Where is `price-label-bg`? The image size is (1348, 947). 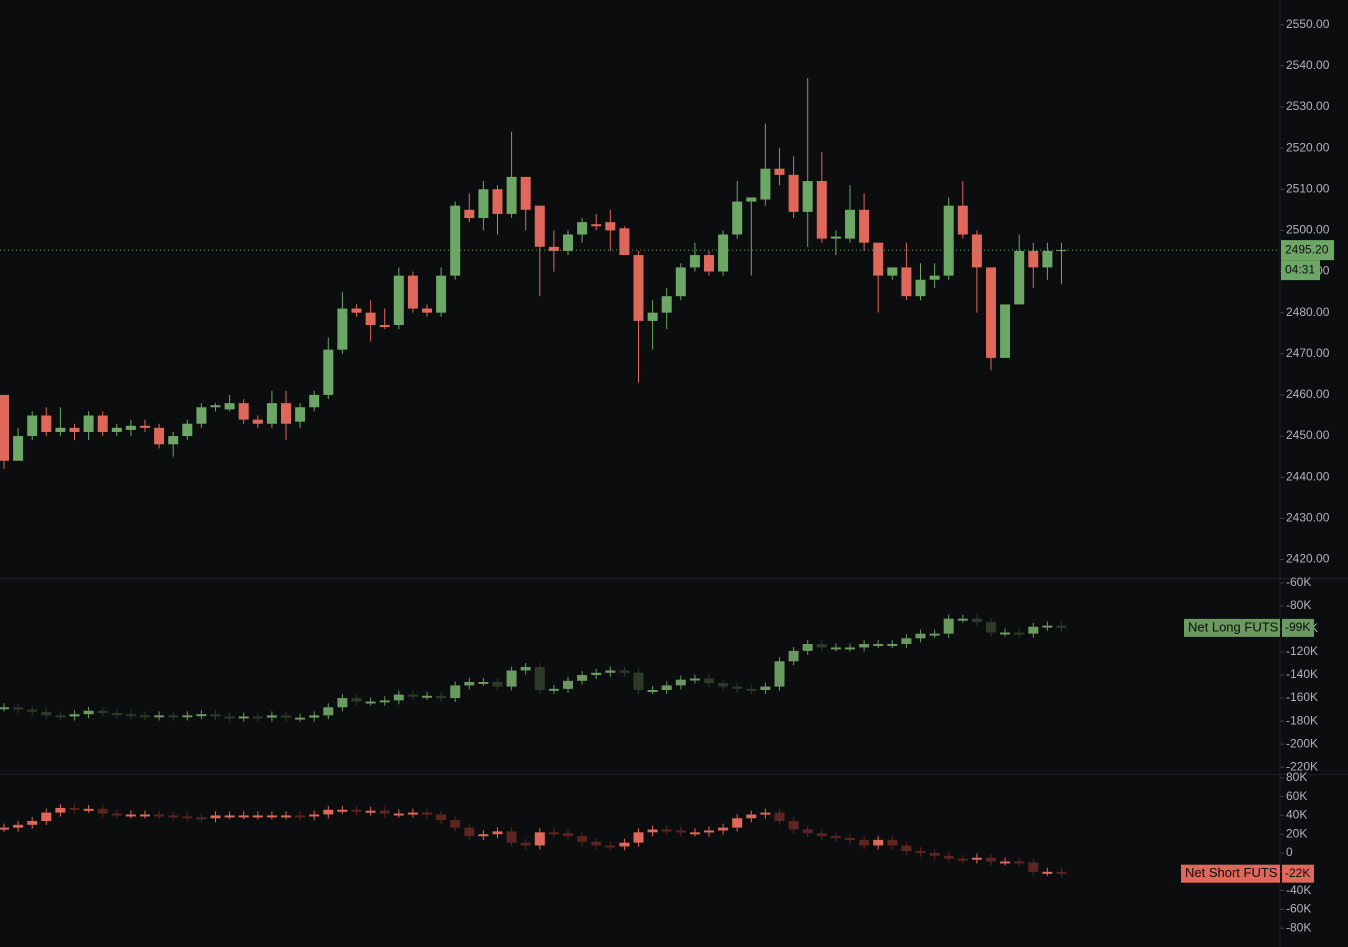 price-label-bg is located at coordinates (1307, 250).